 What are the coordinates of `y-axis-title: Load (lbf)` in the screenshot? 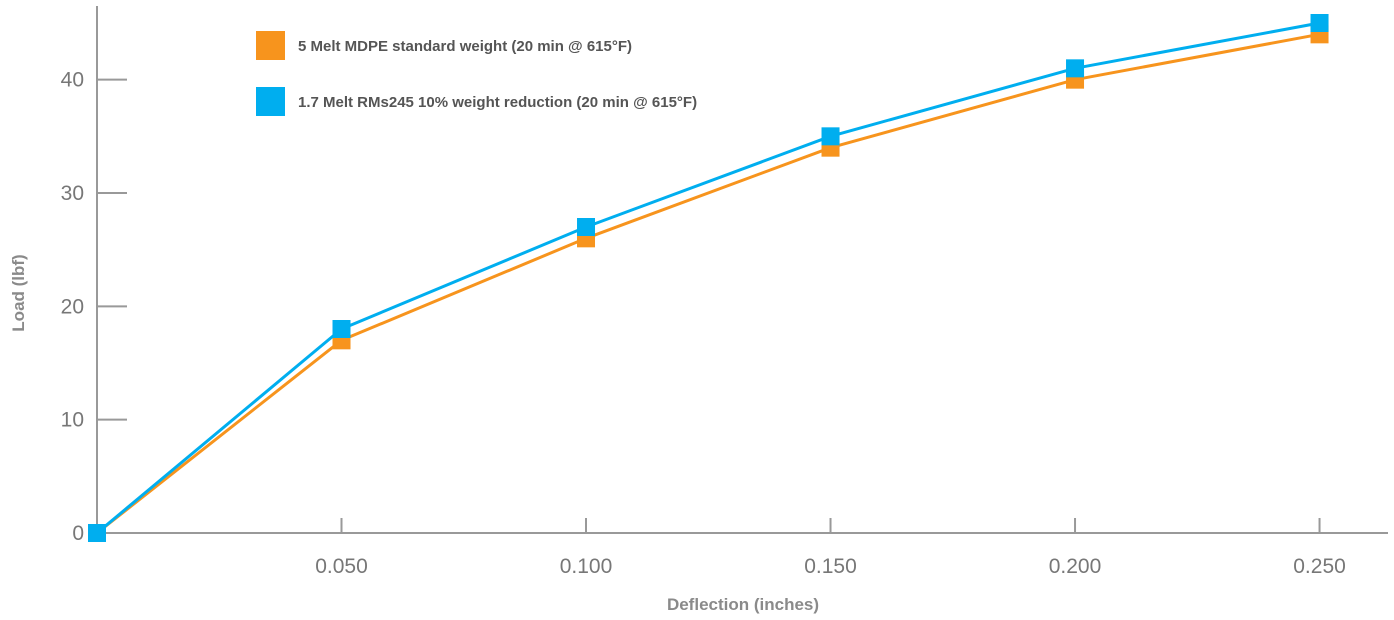 It's located at (18, 292).